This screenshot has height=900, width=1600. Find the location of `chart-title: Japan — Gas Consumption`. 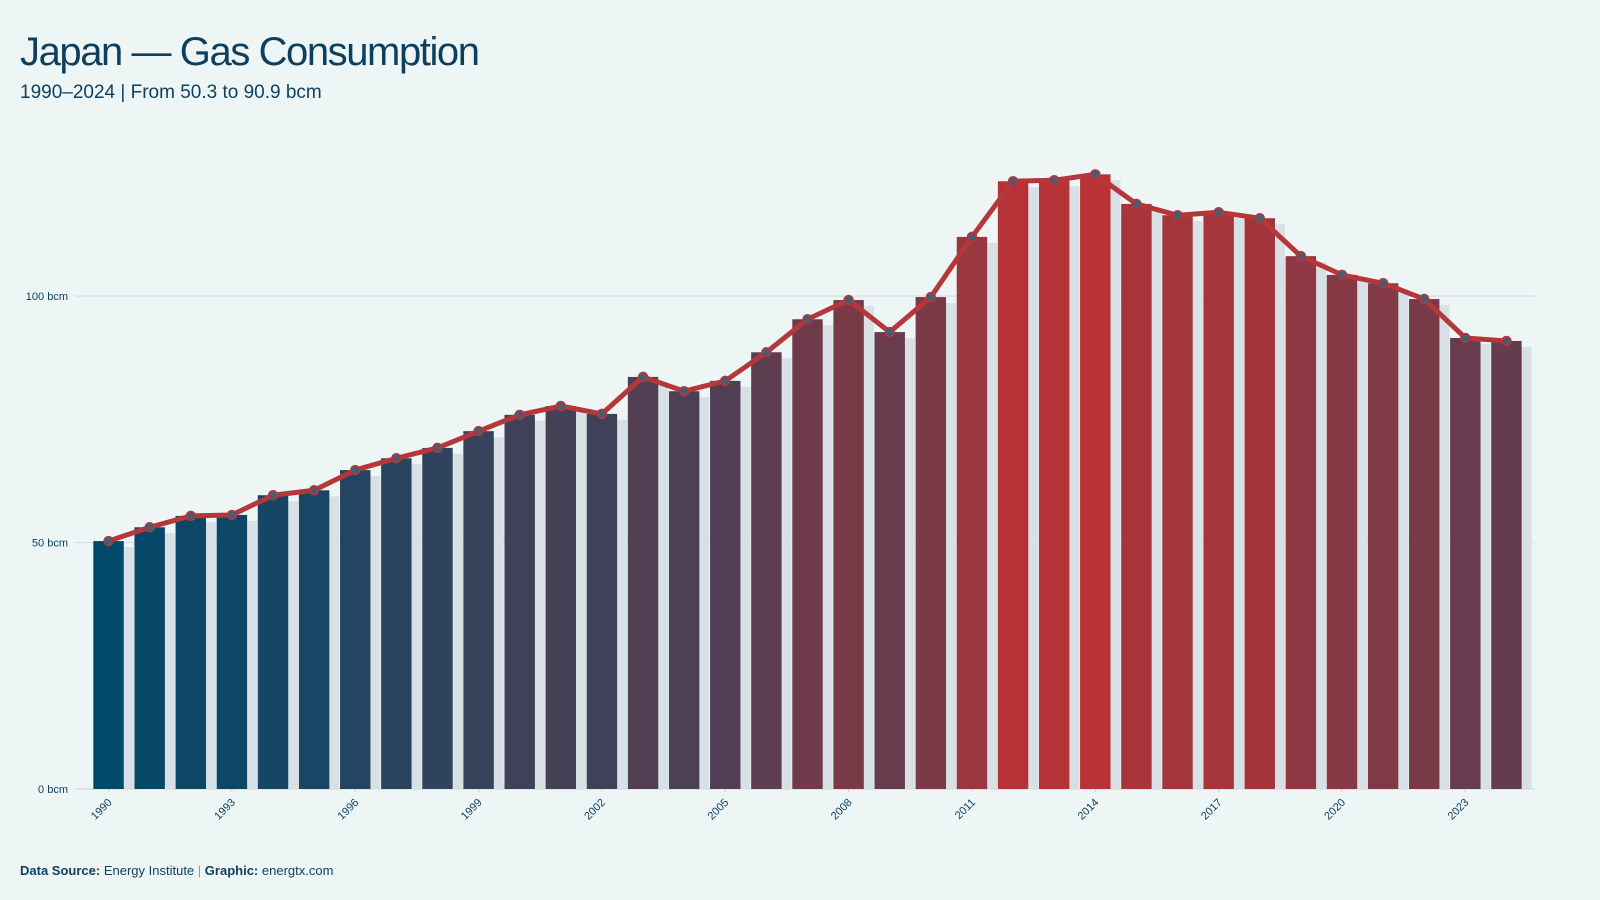

chart-title: Japan — Gas Consumption is located at coordinates (250, 52).